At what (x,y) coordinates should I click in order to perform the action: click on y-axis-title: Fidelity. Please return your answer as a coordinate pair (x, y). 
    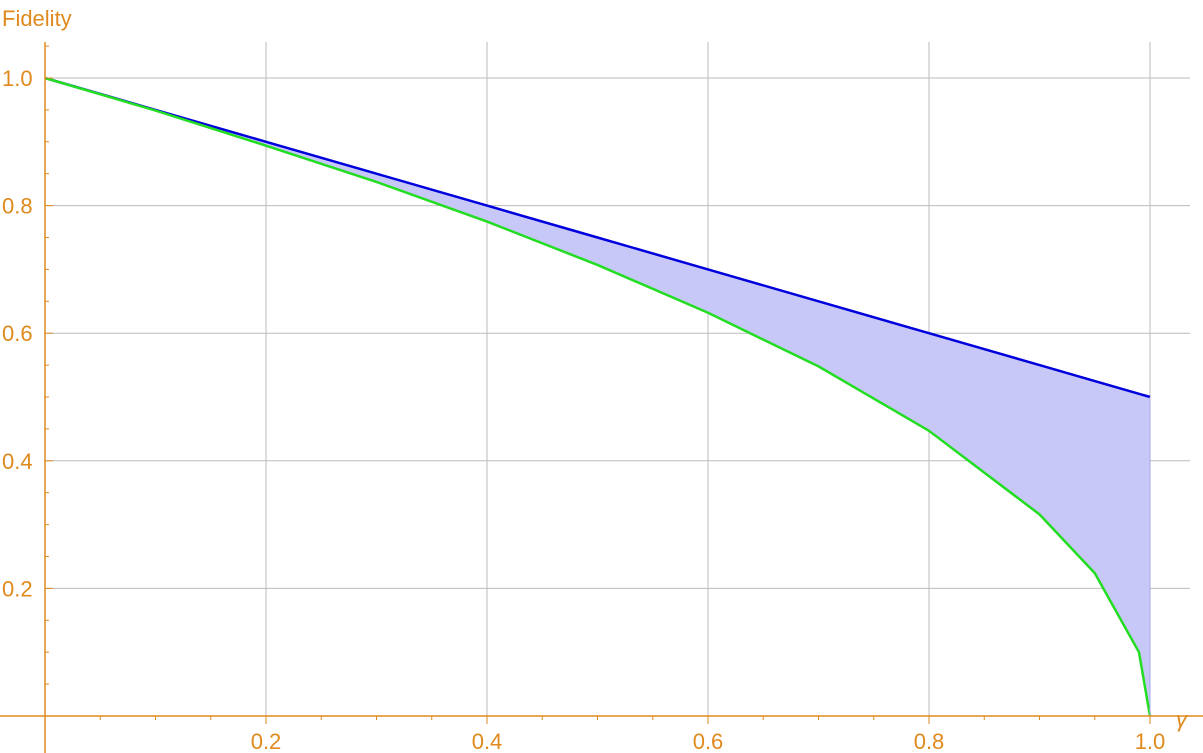
    Looking at the image, I should click on (37, 18).